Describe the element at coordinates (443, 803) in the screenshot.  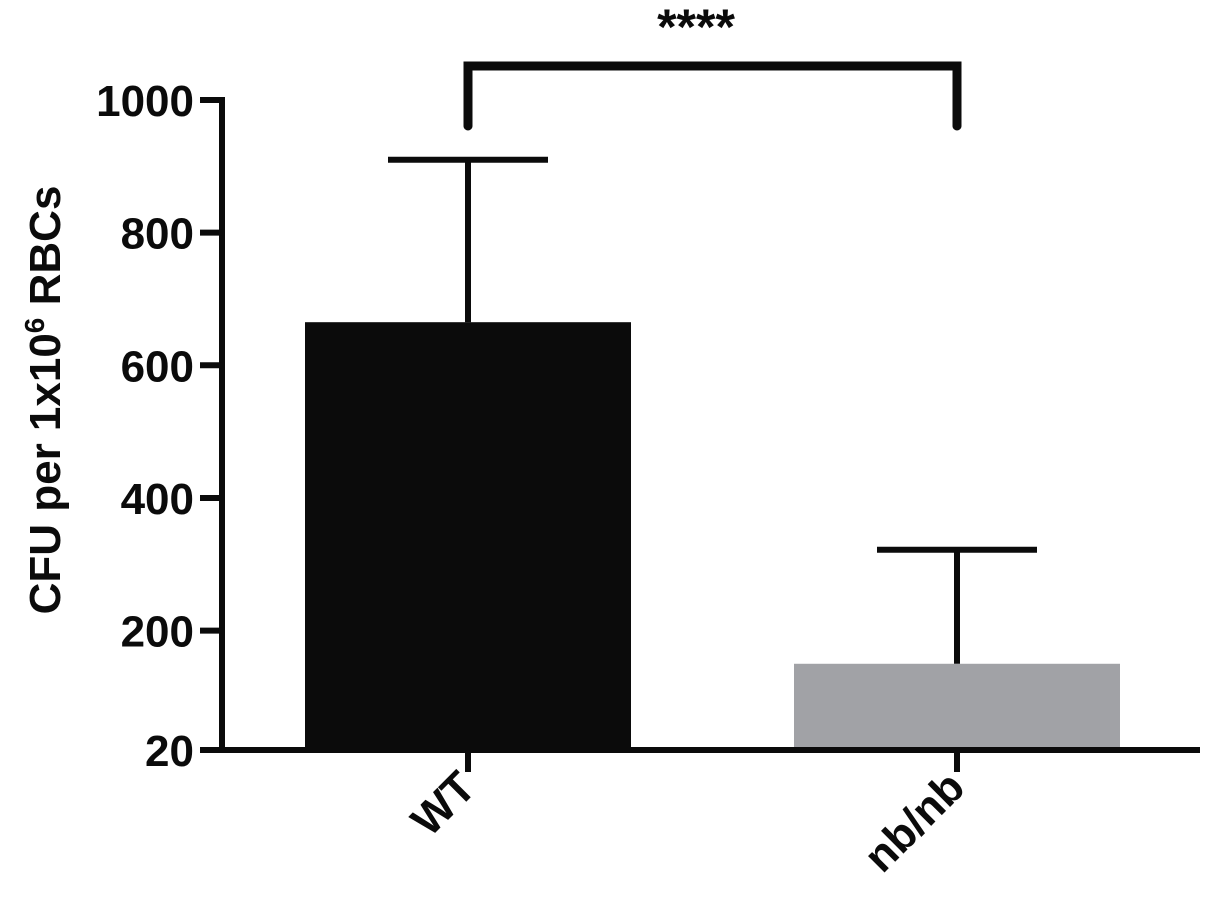
I see `x-tick-label-0: WT` at that location.